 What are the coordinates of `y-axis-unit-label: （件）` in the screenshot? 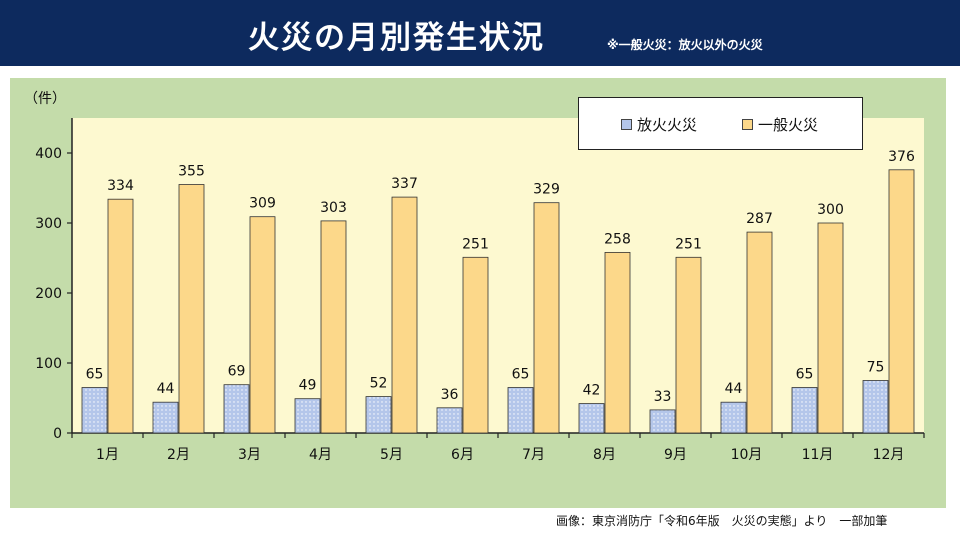 It's located at (45, 99).